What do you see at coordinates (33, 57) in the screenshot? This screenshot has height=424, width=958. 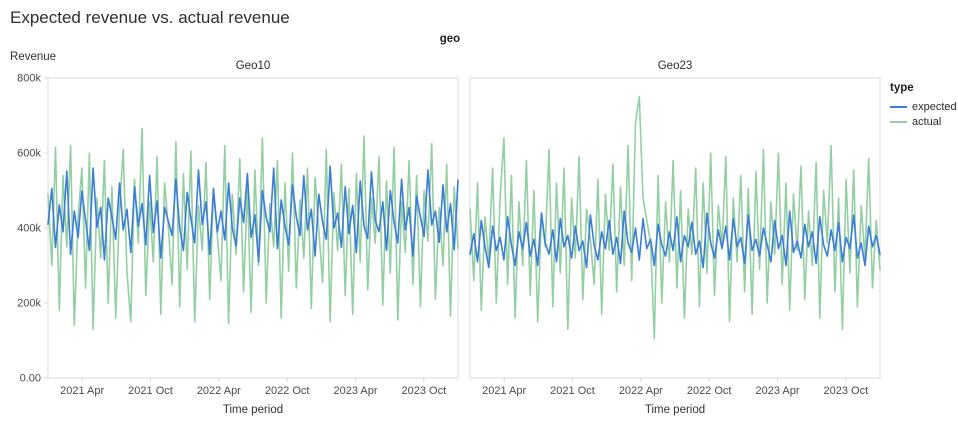 I see `y-axis-title: Revenue` at bounding box center [33, 57].